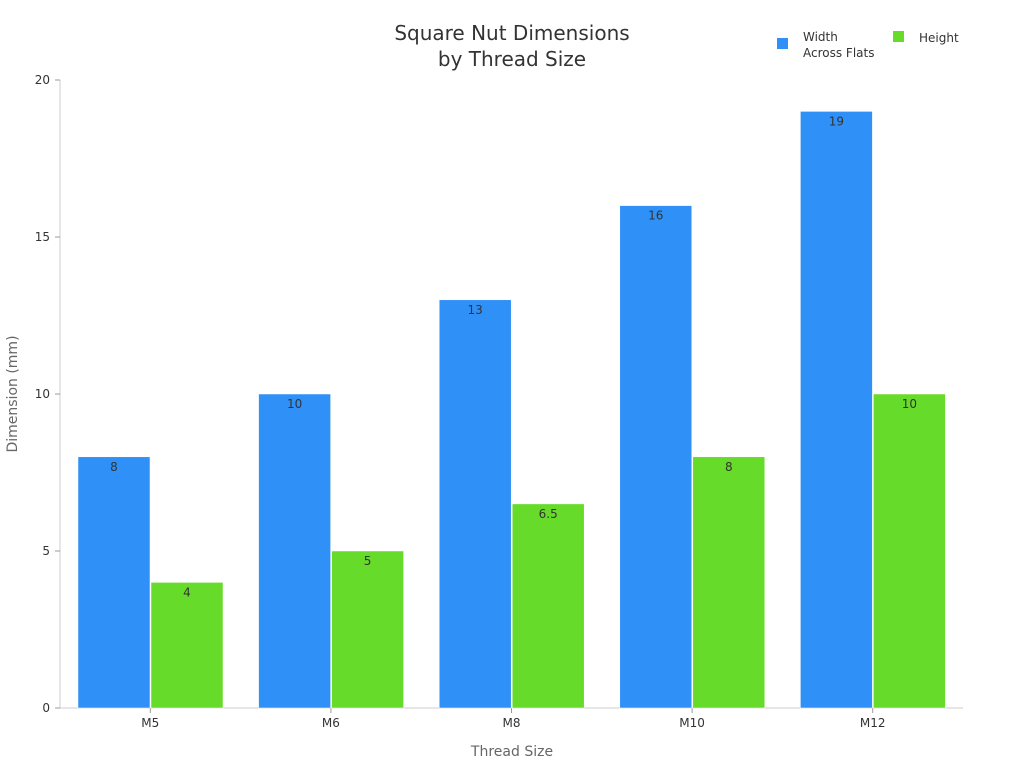  Describe the element at coordinates (820, 37) in the screenshot. I see `legend-label-width-line-1: Width` at that location.